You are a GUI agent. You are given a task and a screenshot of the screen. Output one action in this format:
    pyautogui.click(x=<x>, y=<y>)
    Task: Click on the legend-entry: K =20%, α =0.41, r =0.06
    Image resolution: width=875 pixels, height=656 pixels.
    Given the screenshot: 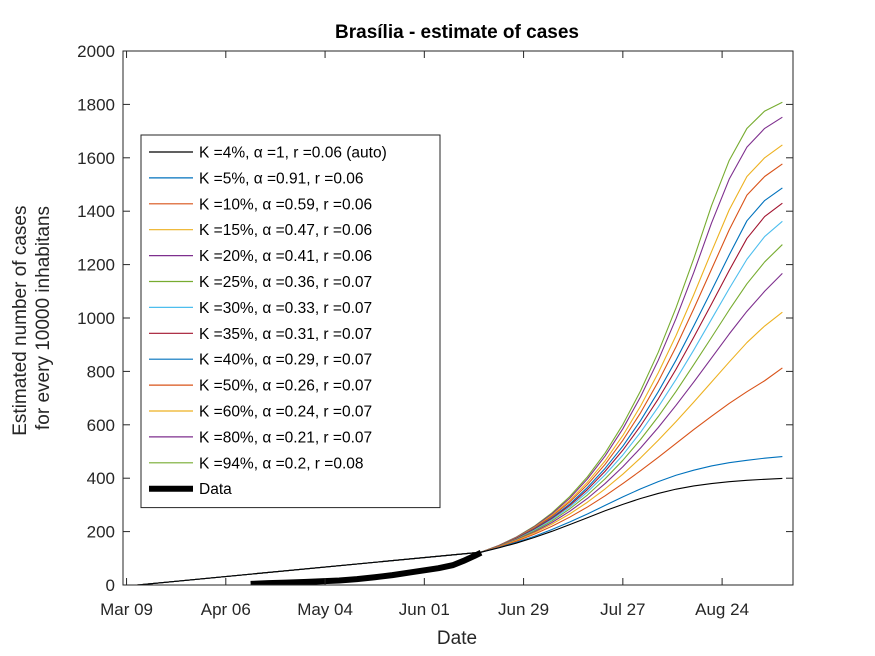 What is the action you would take?
    pyautogui.click(x=260, y=256)
    